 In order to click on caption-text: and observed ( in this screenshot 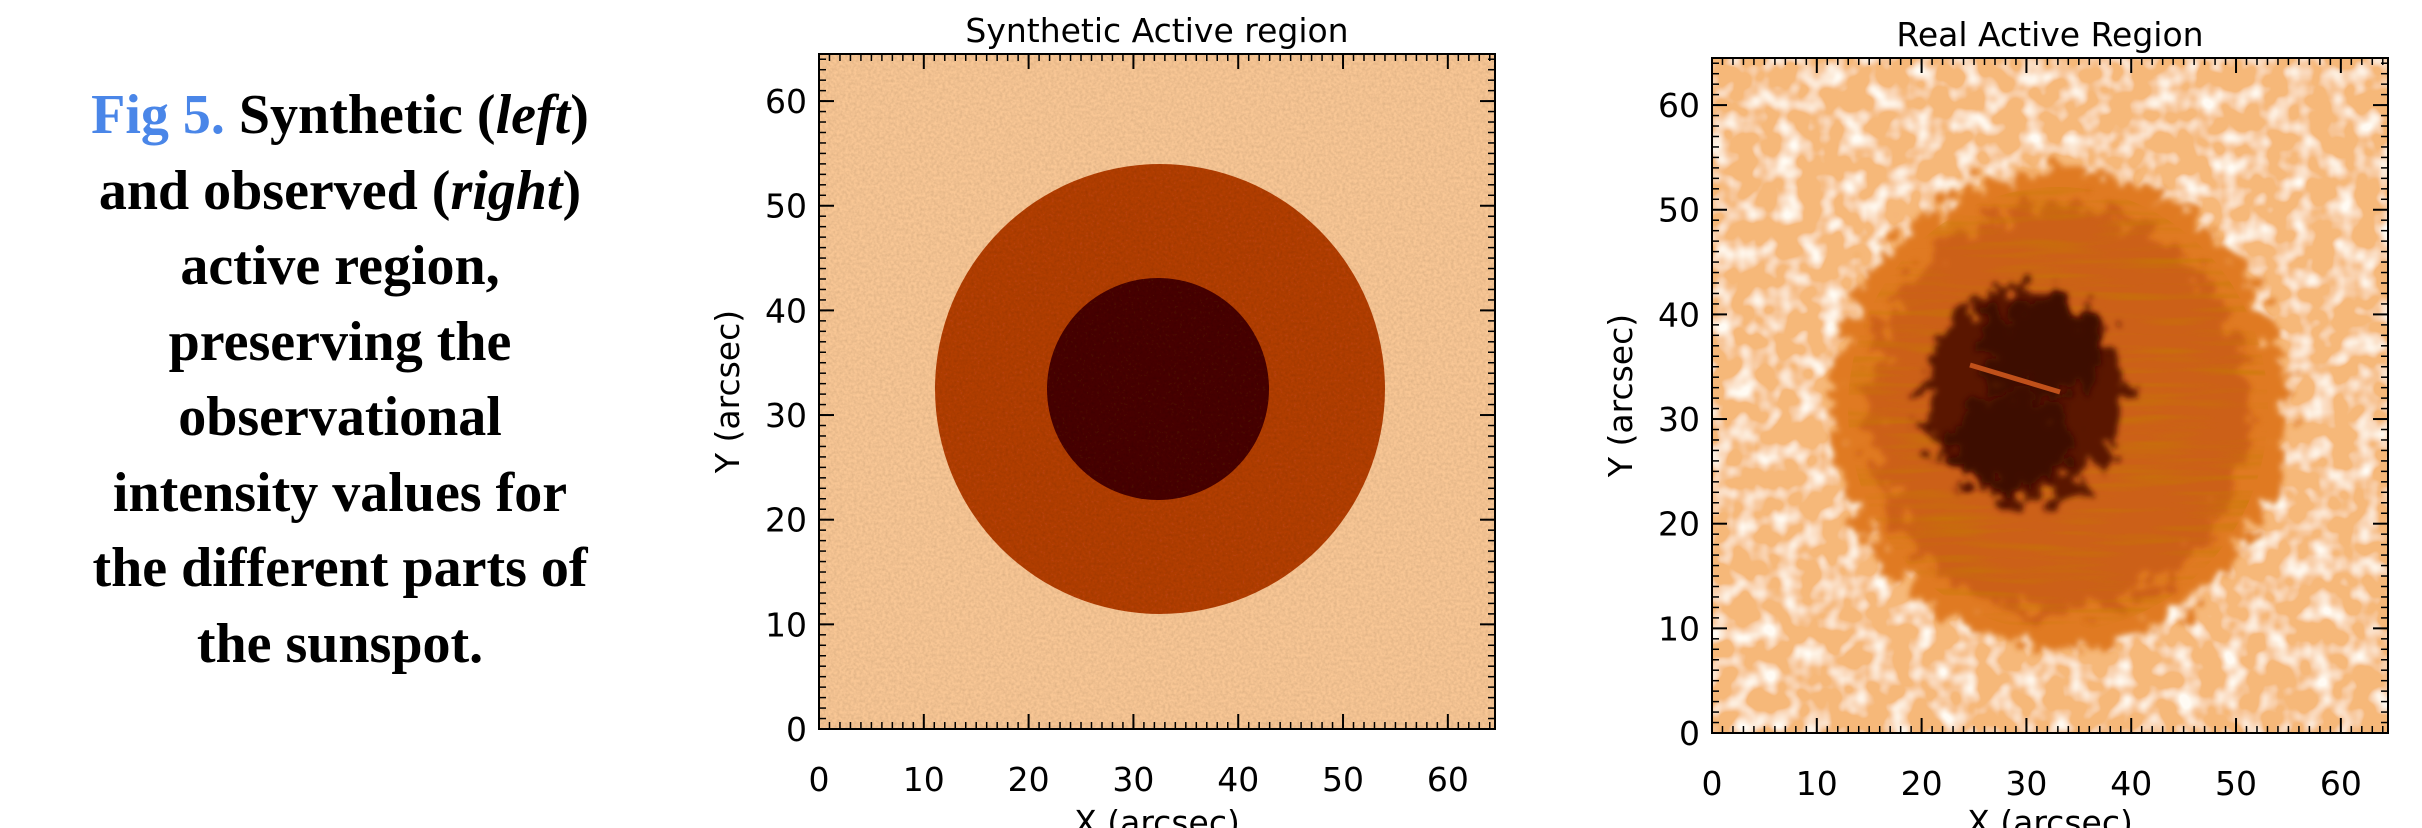, I will do `click(274, 190)`.